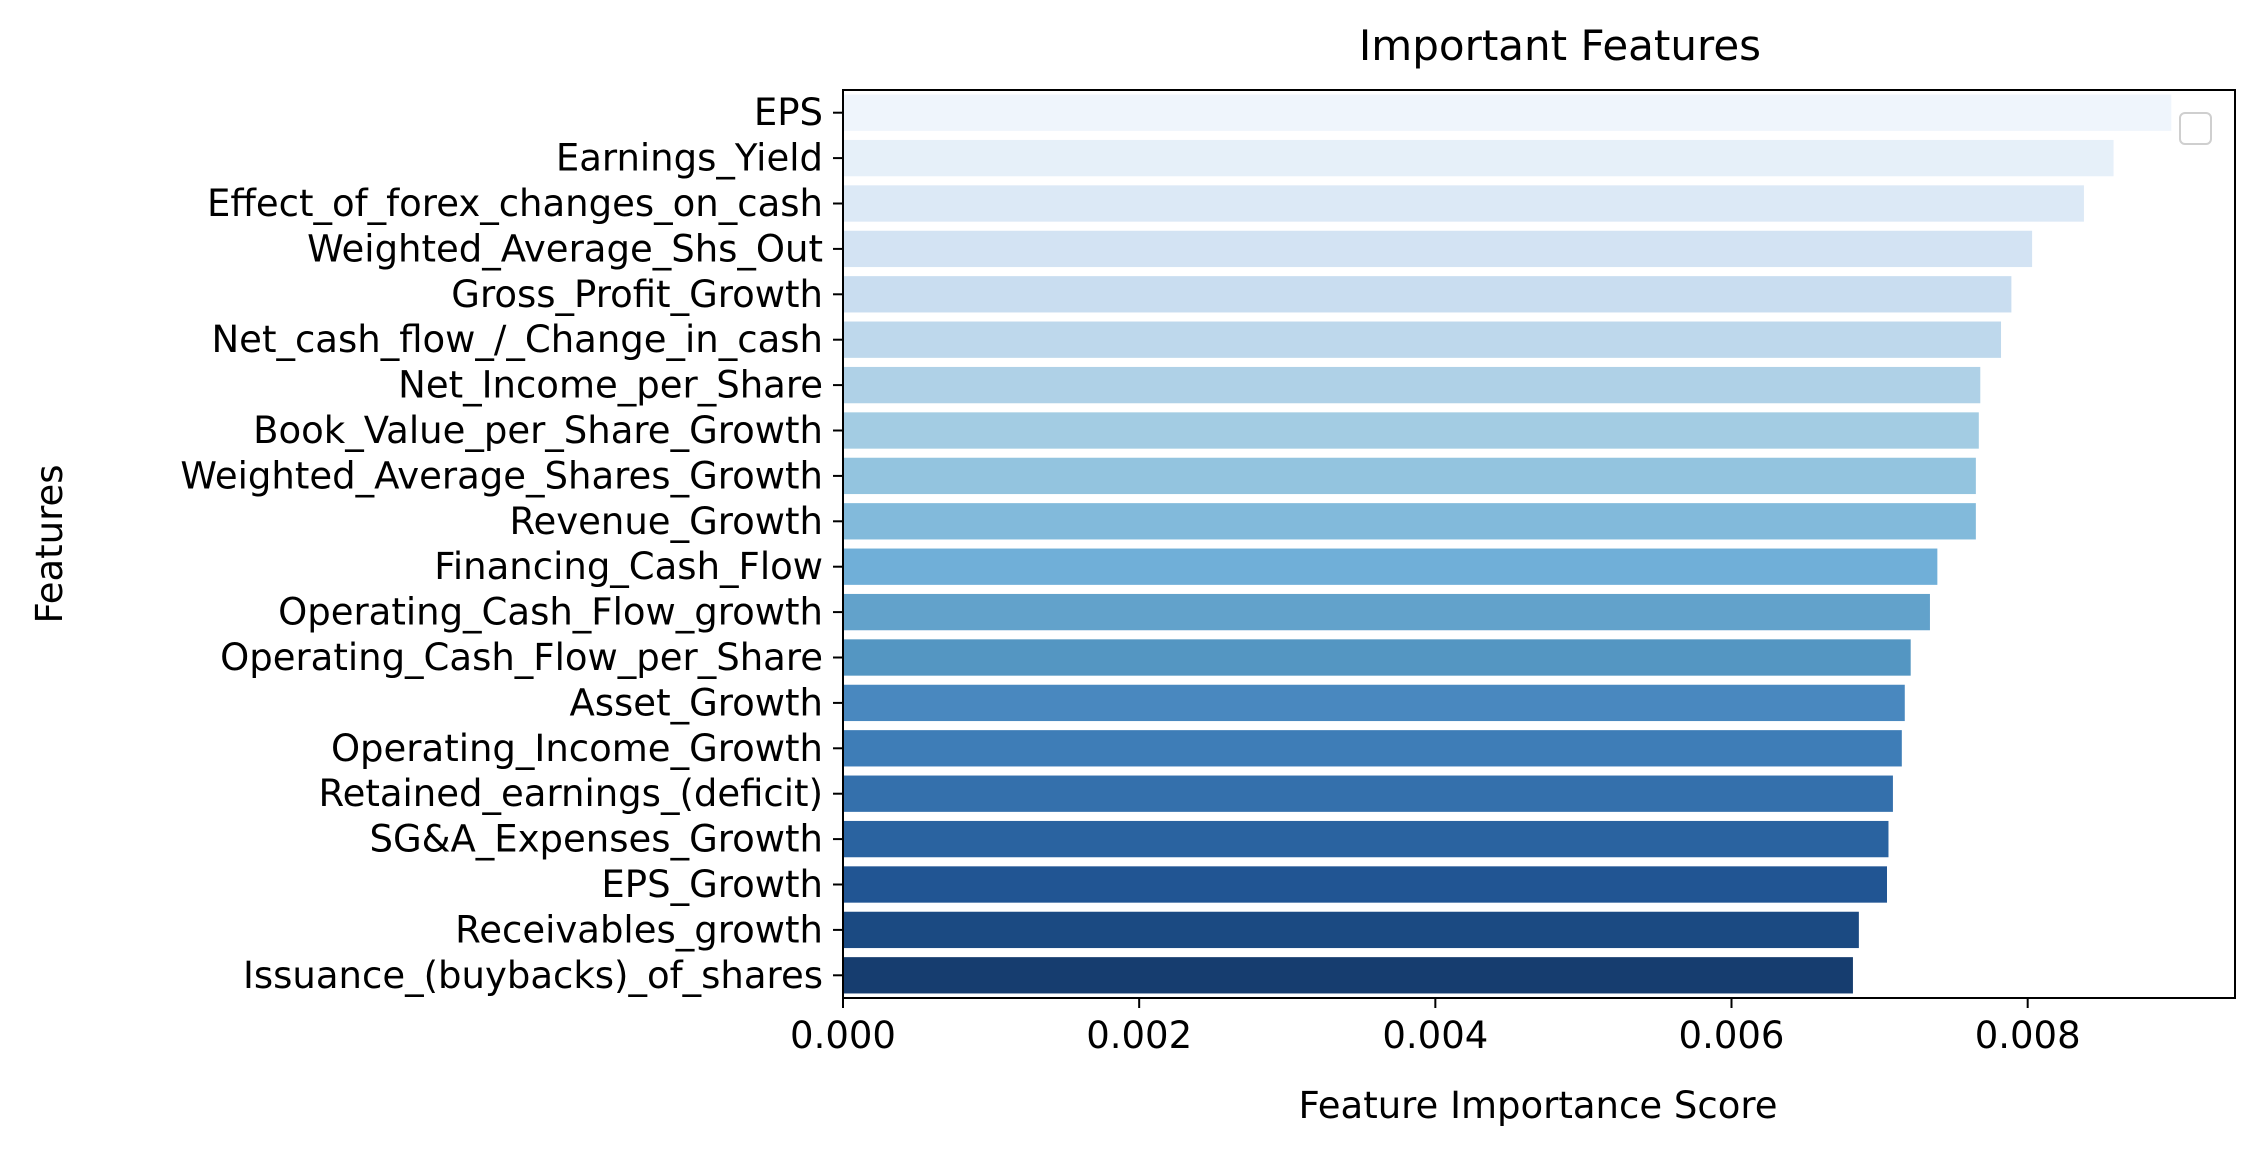 The image size is (2265, 1158). What do you see at coordinates (1139, 1035) in the screenshot?
I see `x-tick-label: 0.002` at bounding box center [1139, 1035].